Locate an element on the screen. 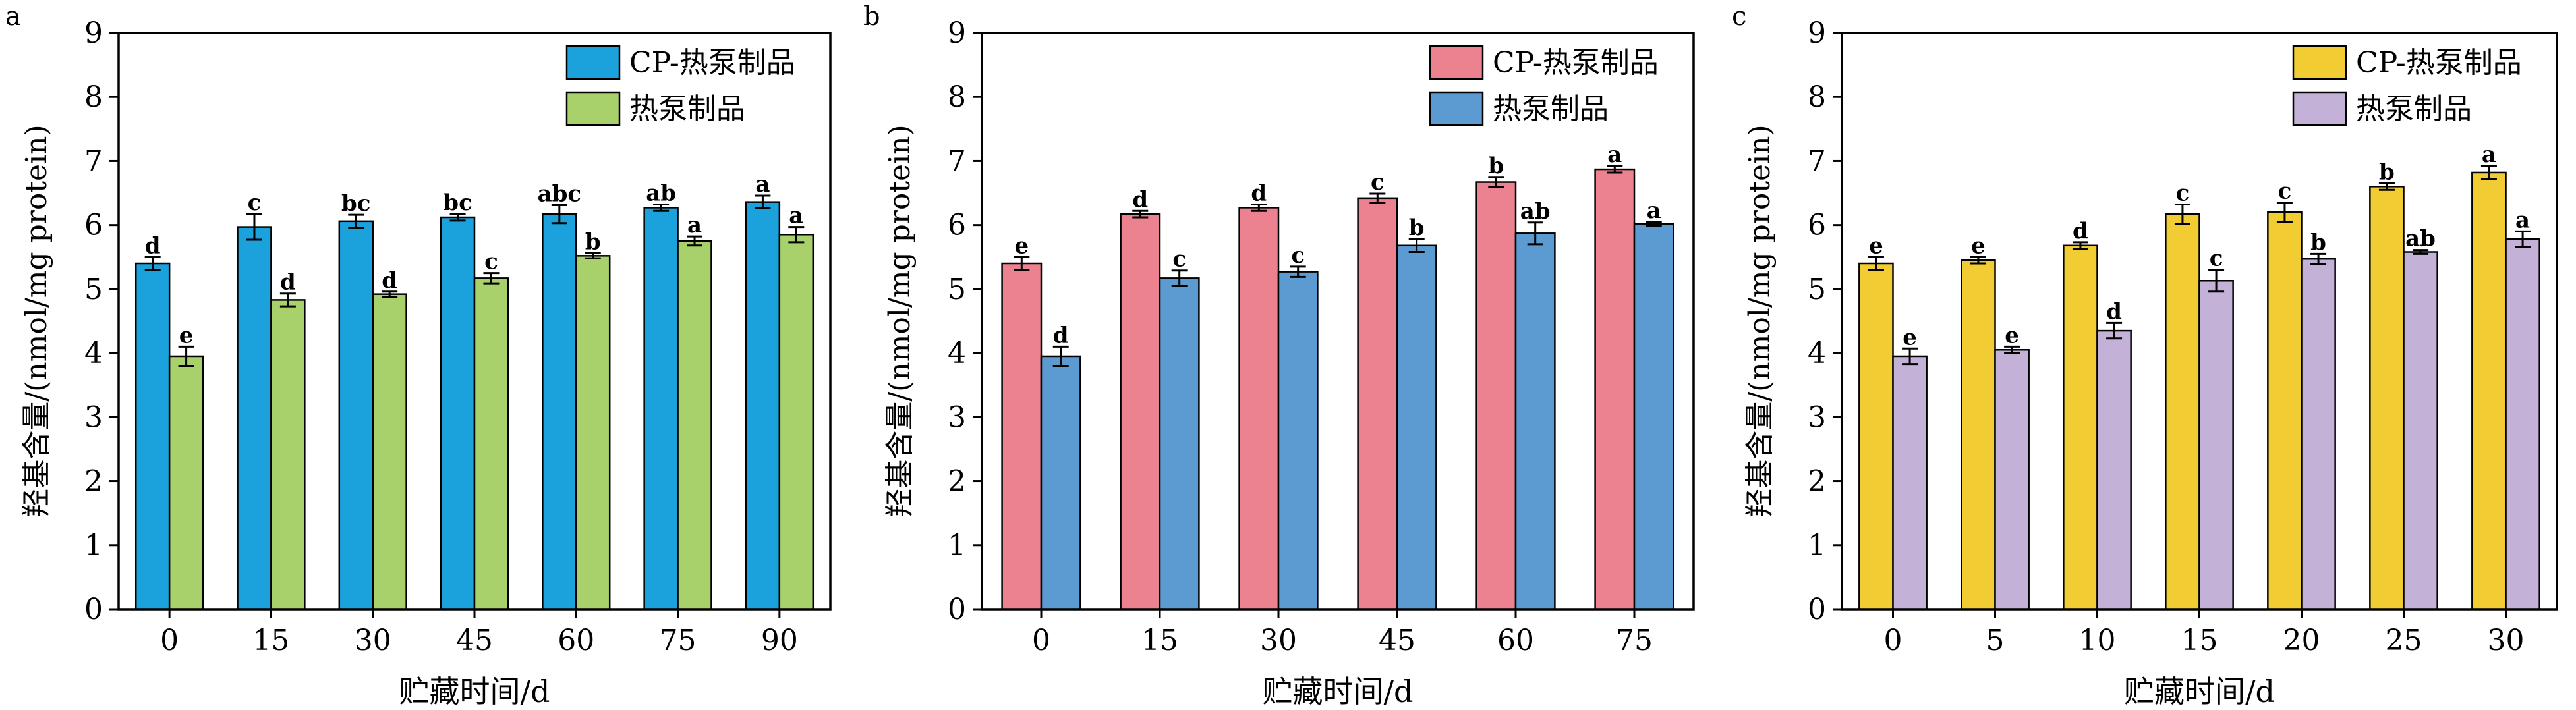 Image resolution: width=2576 pixels, height=710 pixels. y-tick-label: 0 is located at coordinates (957, 609).